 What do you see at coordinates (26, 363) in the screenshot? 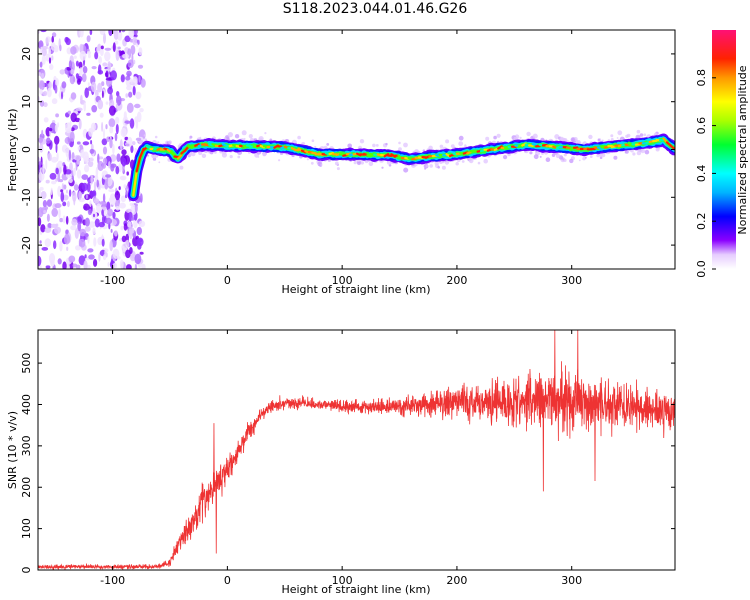
I see `y-tick-label: 500` at bounding box center [26, 363].